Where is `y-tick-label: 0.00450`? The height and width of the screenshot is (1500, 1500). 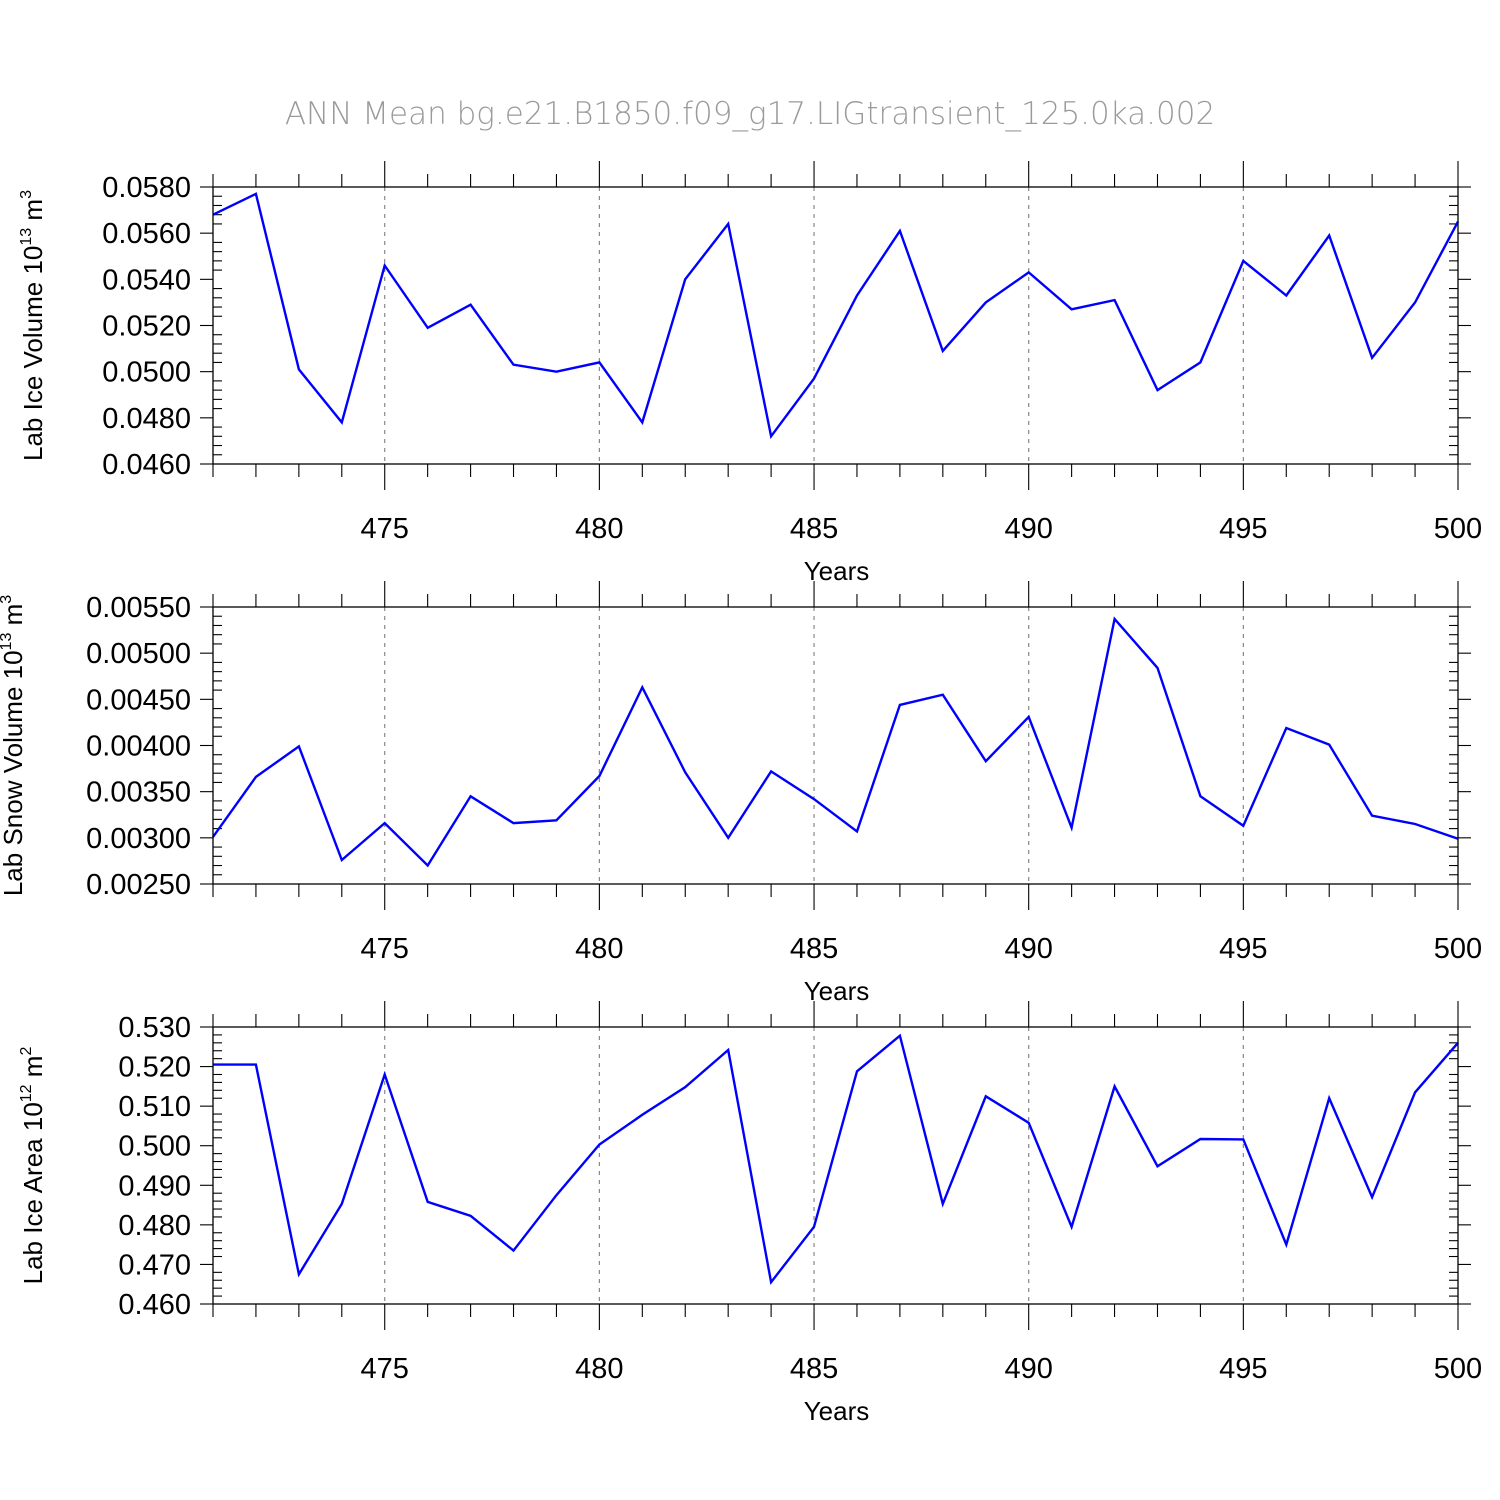 y-tick-label: 0.00450 is located at coordinates (138, 700).